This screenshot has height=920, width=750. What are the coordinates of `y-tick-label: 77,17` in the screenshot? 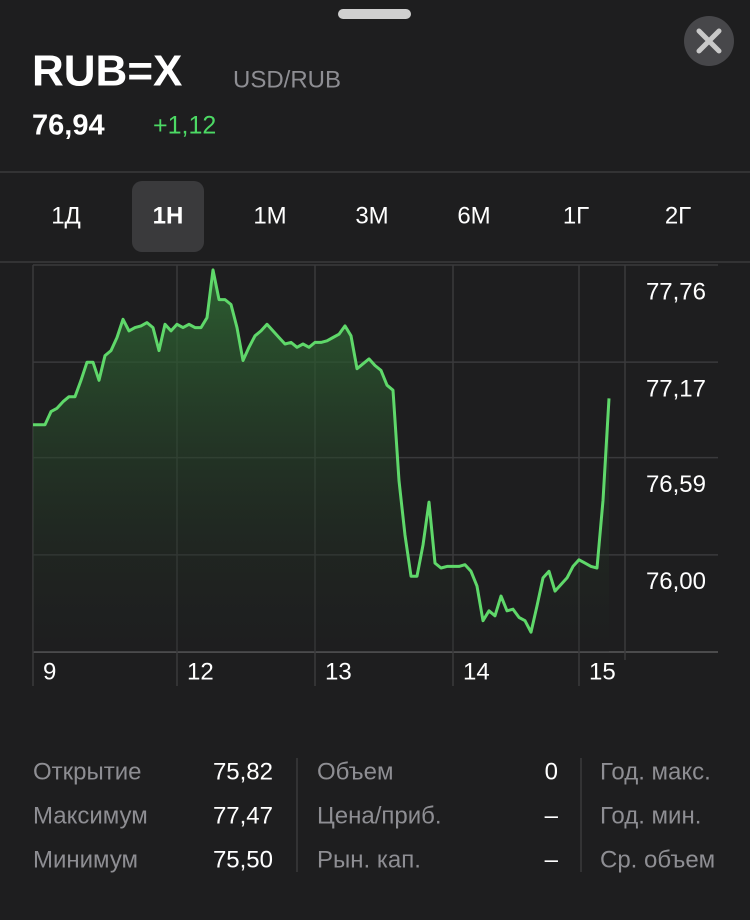 It's located at (676, 389).